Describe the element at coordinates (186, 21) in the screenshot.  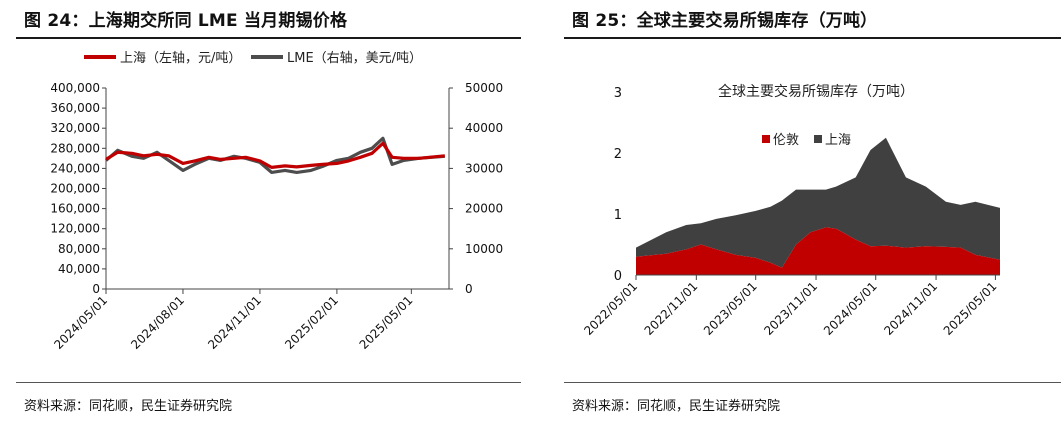
I see `figure-24-title: 图 24：上海期交所同 LME 当月期锡价格` at that location.